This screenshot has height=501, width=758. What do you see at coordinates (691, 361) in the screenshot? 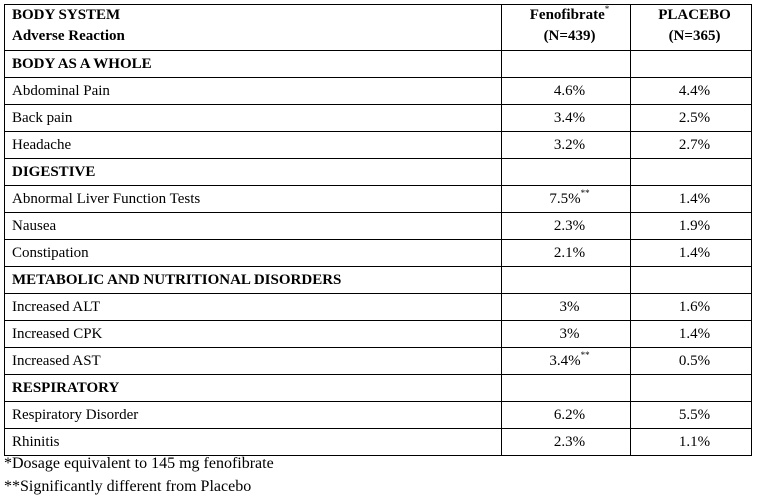
I see `placebo-value: 0.5%` at bounding box center [691, 361].